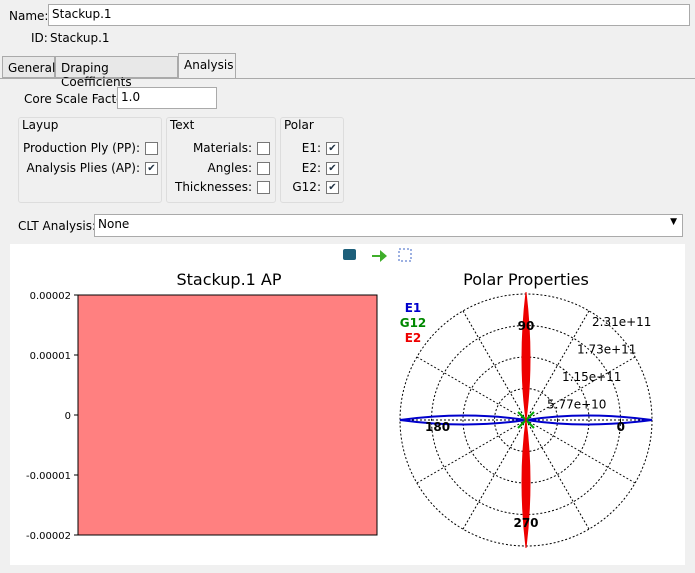 The width and height of the screenshot is (695, 573). I want to click on checkbox-label: E1:, so click(311, 148).